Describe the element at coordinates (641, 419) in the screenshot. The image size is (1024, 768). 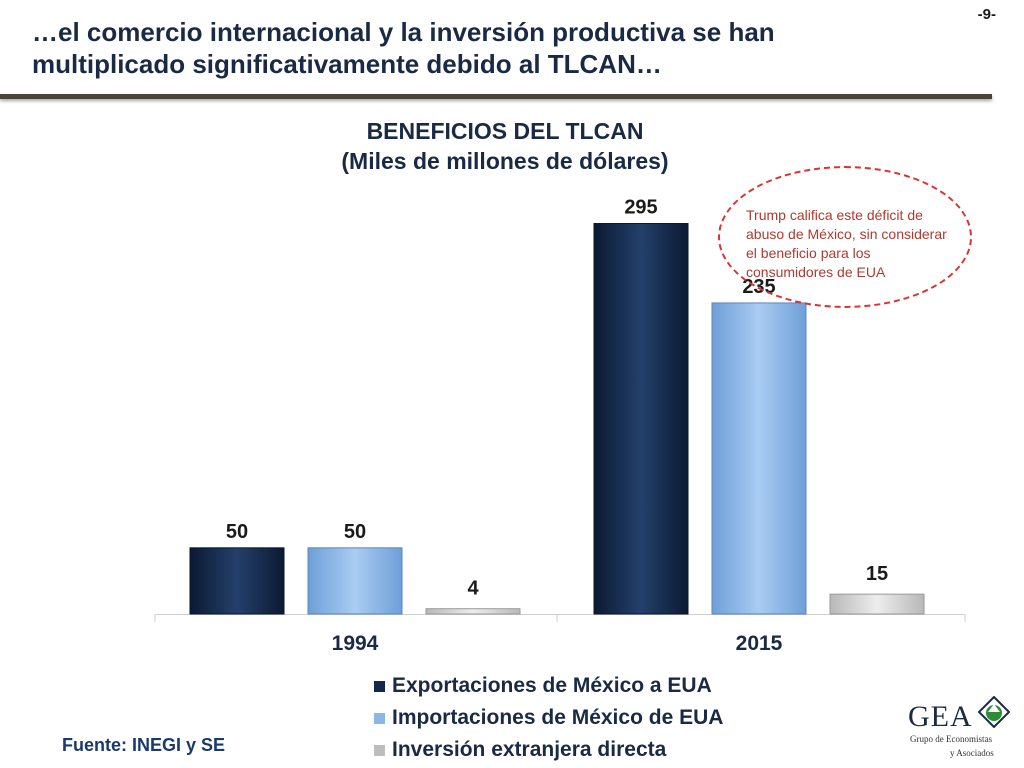
I see `bar-exportaciones-2015` at that location.